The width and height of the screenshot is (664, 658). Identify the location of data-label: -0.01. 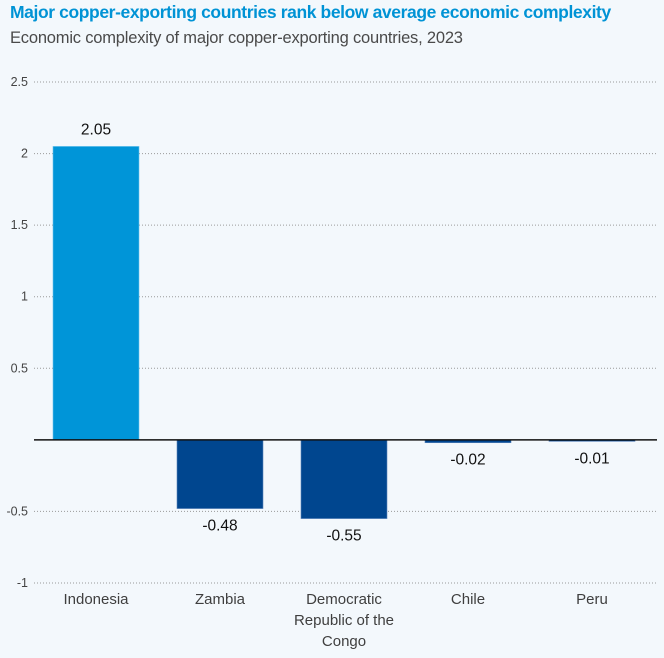
(591, 458).